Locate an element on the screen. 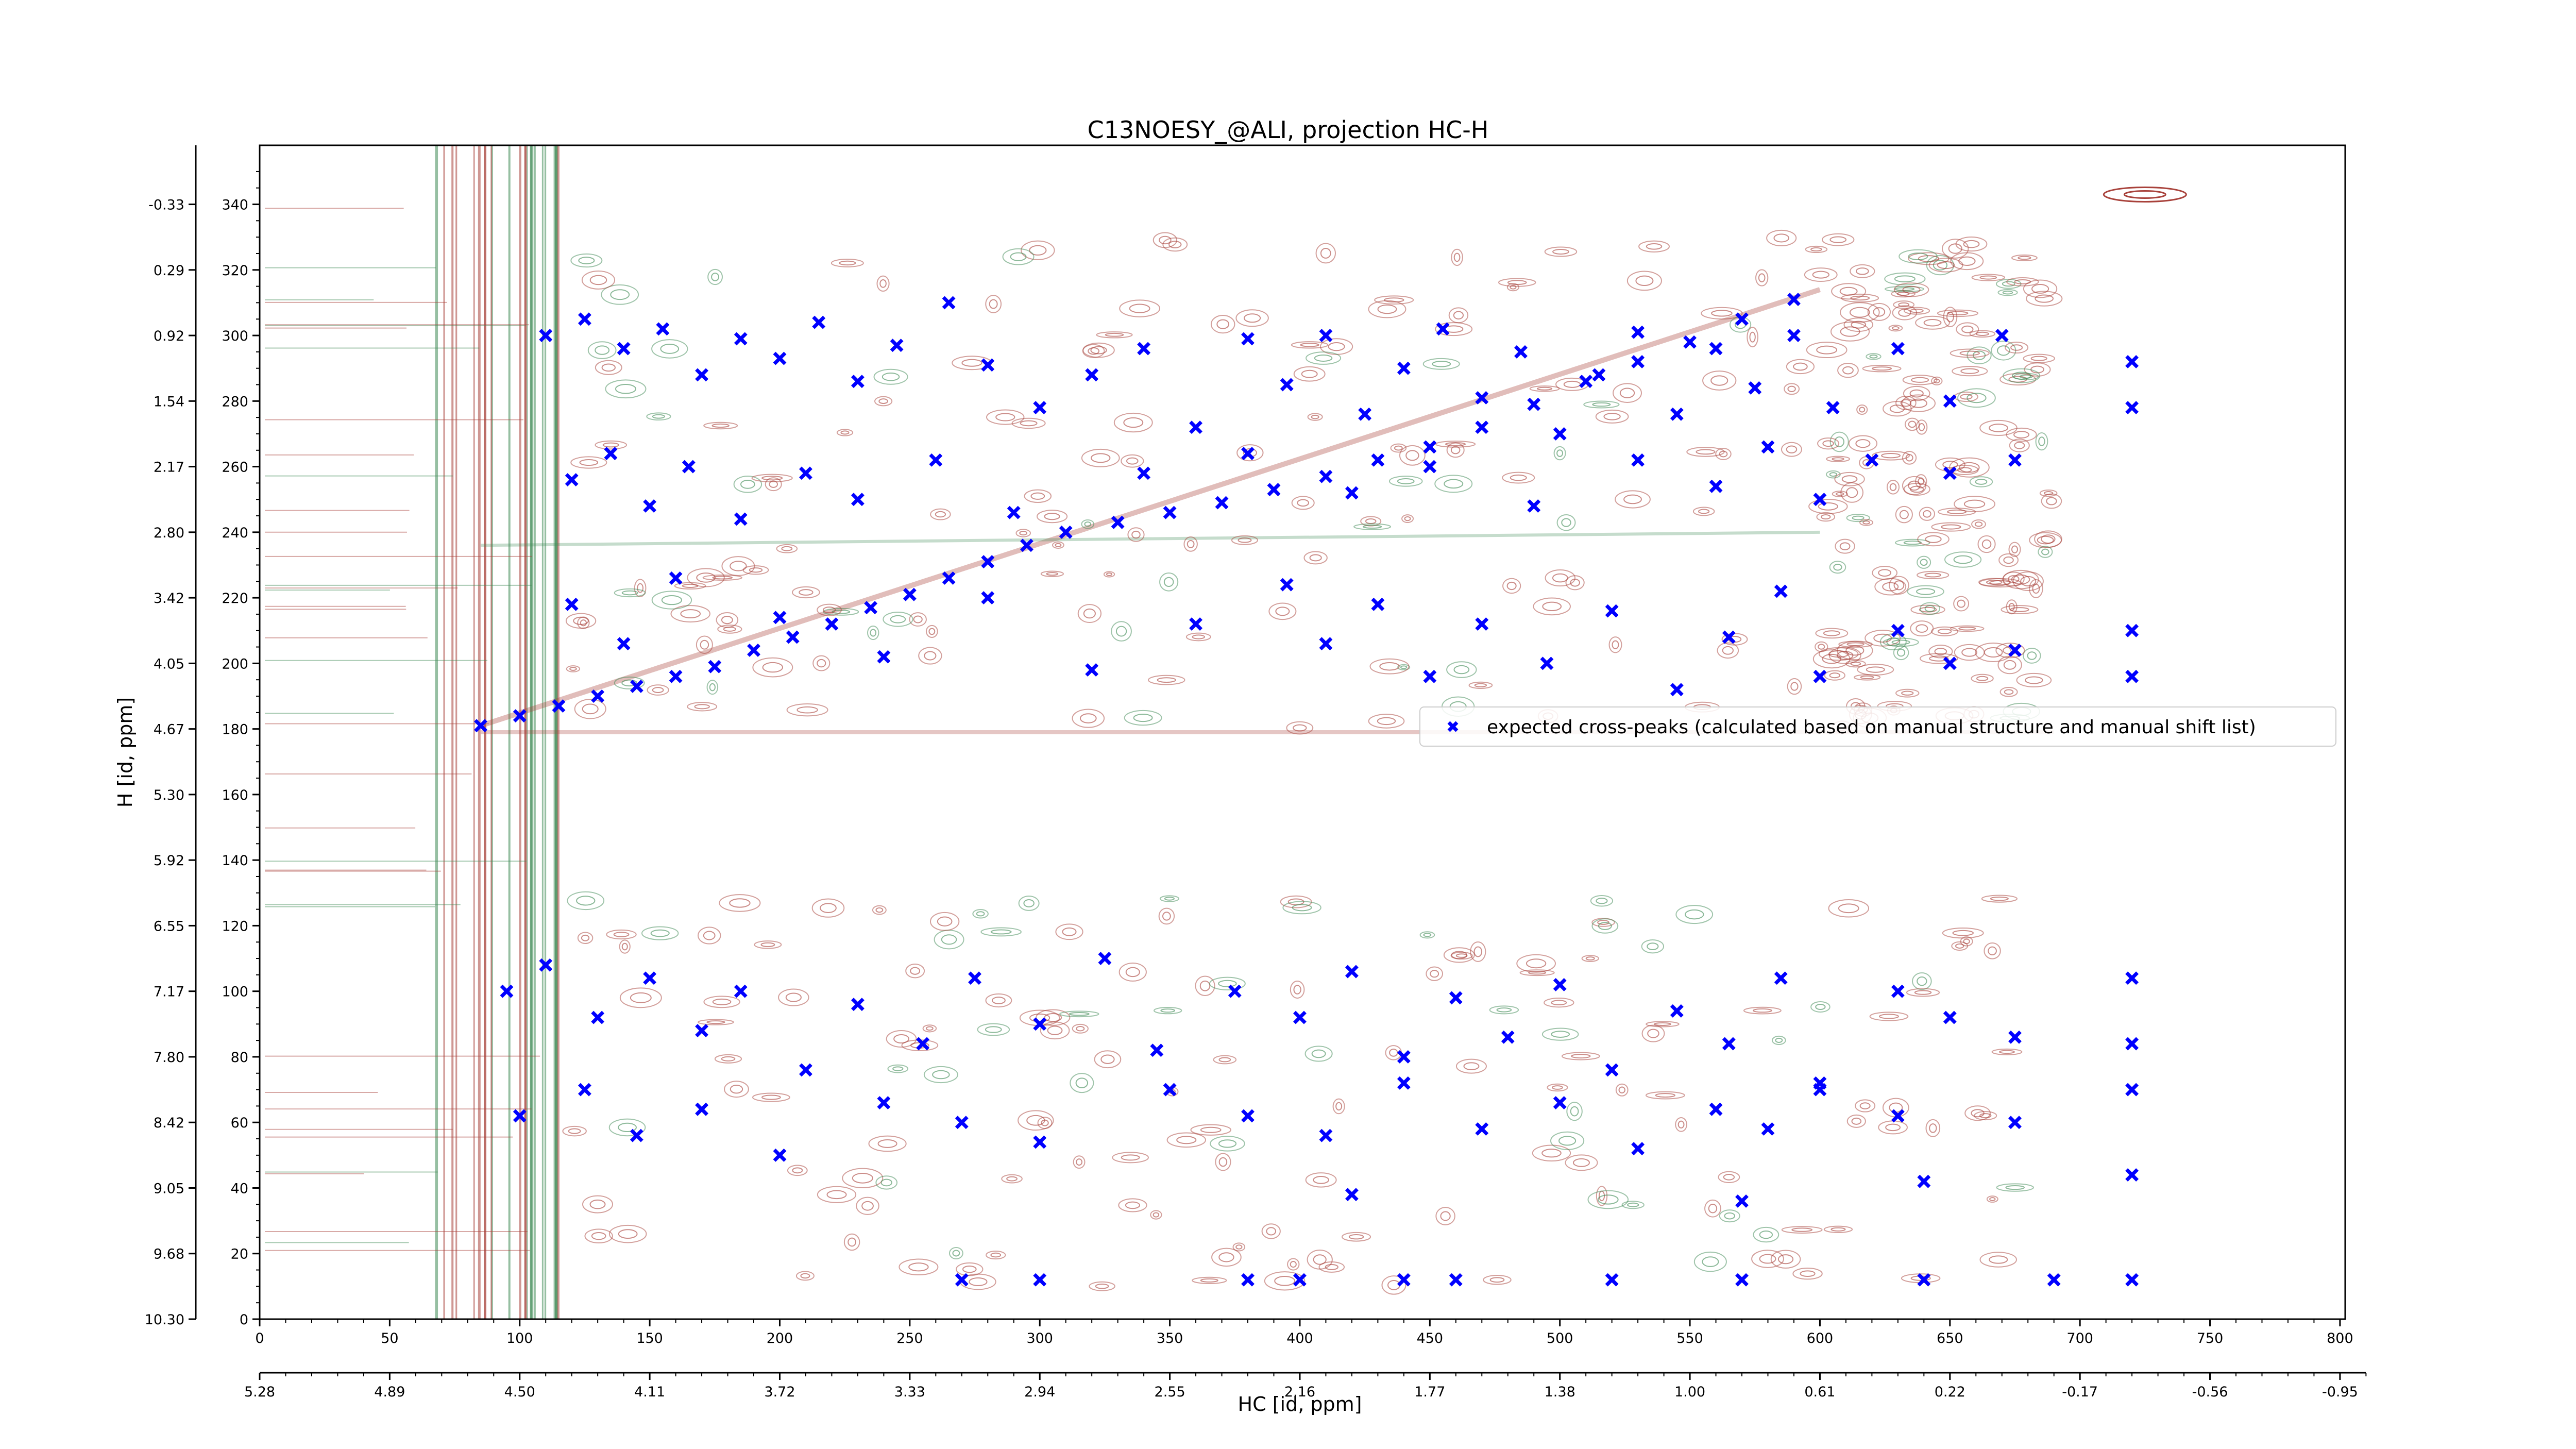 The height and width of the screenshot is (1449, 2576). y-tick-label: 200 is located at coordinates (235, 664).